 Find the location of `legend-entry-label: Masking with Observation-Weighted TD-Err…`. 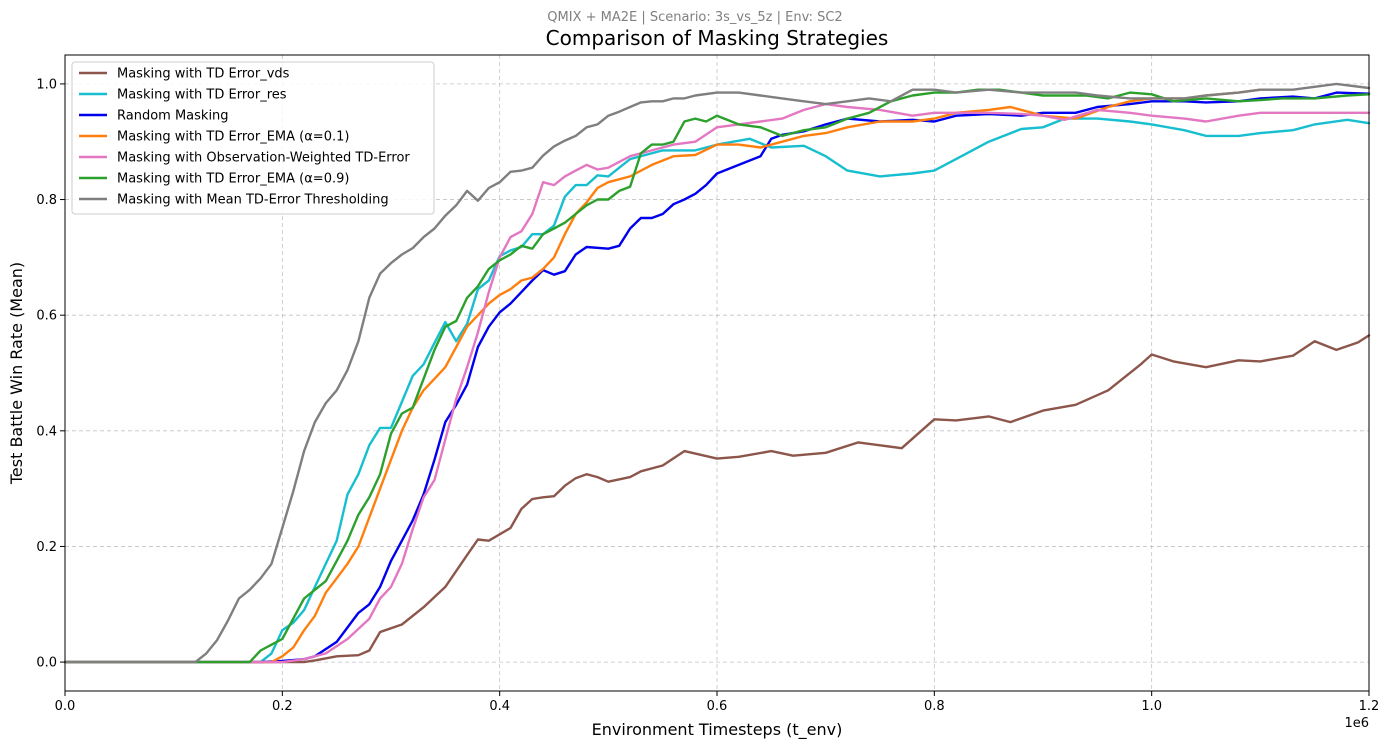

legend-entry-label: Masking with Observation-Weighted TD-Err… is located at coordinates (263, 158).